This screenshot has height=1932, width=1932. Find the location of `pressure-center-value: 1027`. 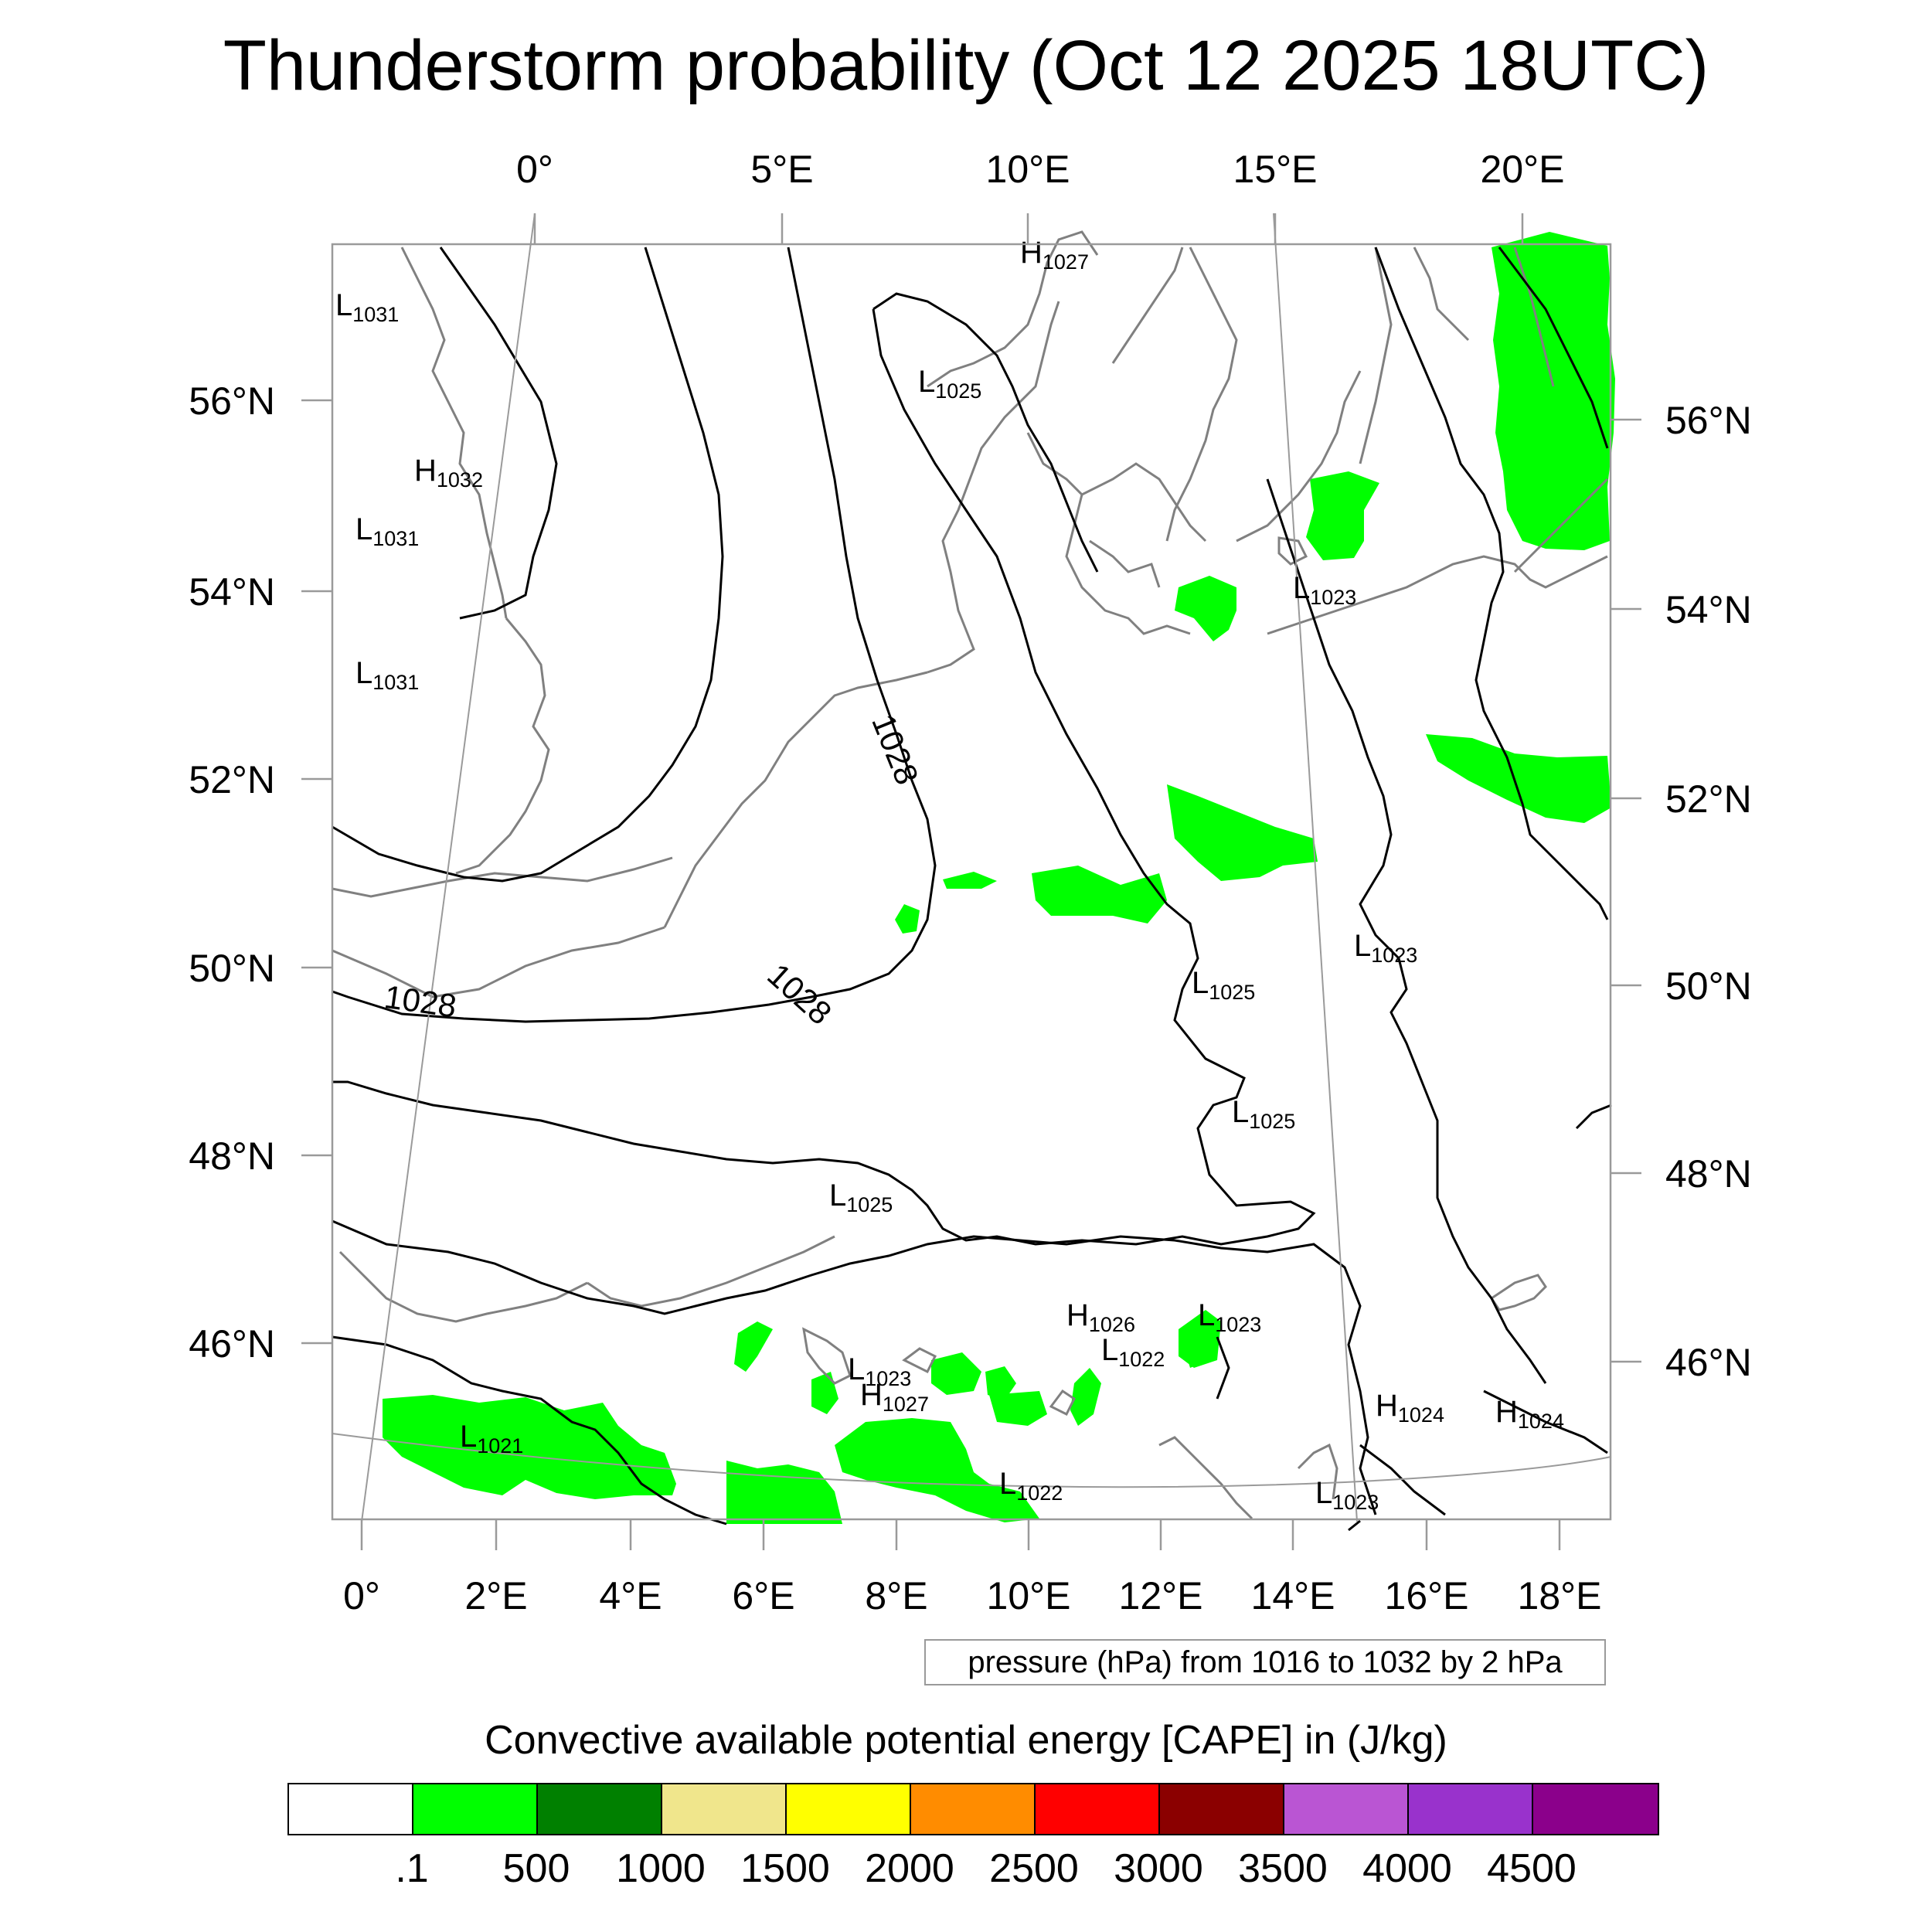

pressure-center-value: 1027 is located at coordinates (1066, 262).